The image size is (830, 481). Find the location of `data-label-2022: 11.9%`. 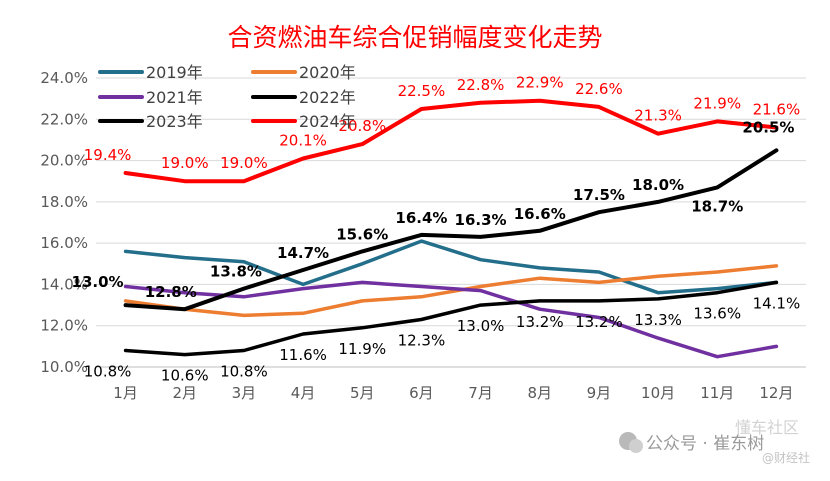

data-label-2022: 11.9% is located at coordinates (362, 349).